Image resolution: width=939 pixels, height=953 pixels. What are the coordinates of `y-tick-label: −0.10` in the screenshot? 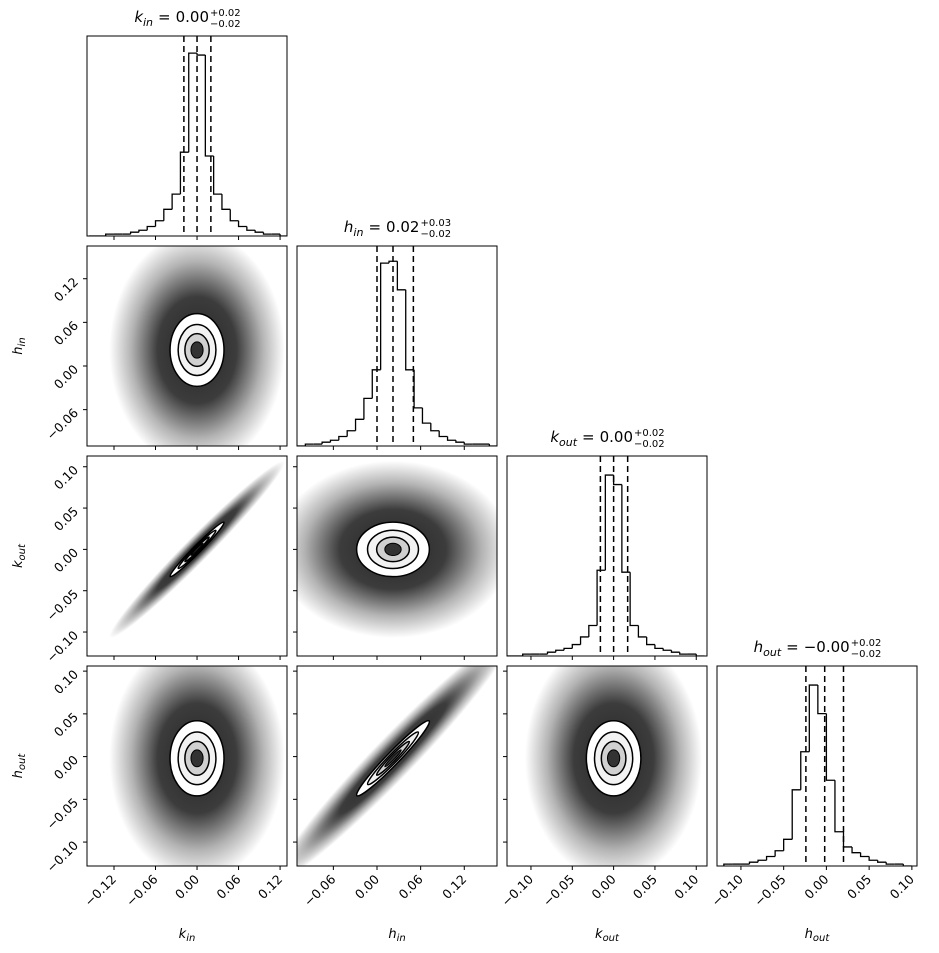 It's located at (62, 647).